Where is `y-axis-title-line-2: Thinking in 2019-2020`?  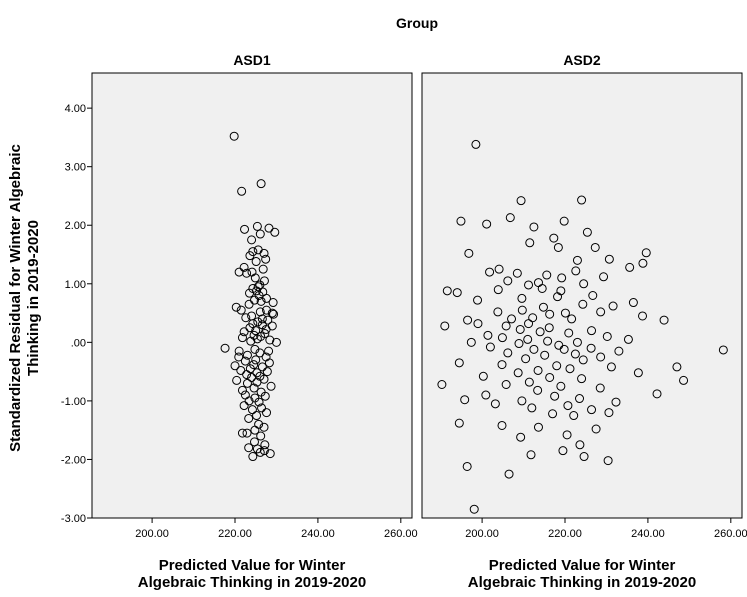 y-axis-title-line-2: Thinking in 2019-2020 is located at coordinates (33, 298).